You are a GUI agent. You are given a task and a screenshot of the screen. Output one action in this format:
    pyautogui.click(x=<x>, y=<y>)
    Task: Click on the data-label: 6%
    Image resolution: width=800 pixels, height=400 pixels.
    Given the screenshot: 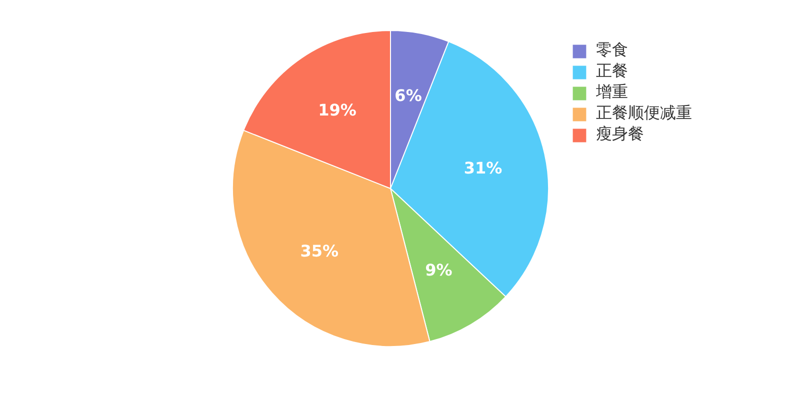 What is the action you would take?
    pyautogui.click(x=408, y=95)
    